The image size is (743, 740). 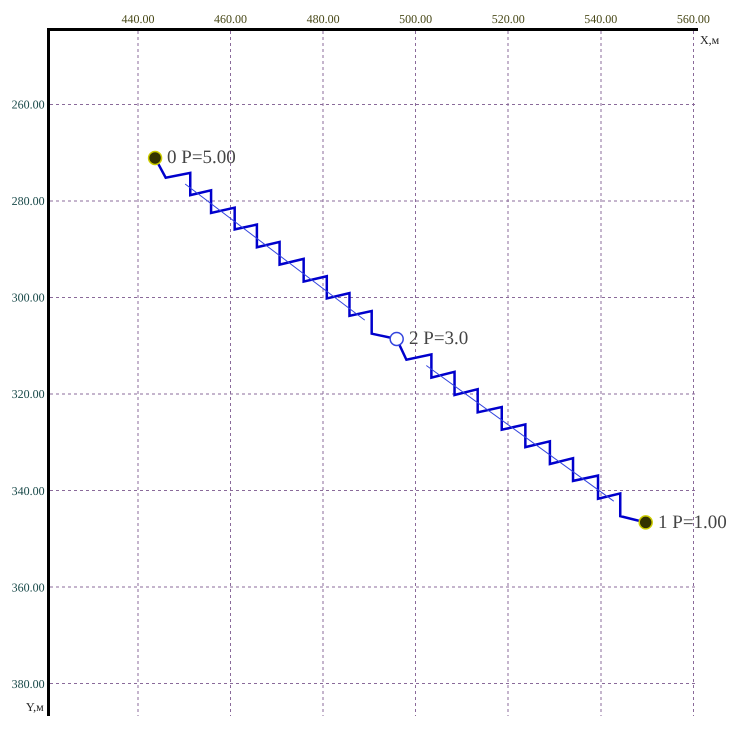 I want to click on x-axis-title: X,м, so click(x=710, y=40).